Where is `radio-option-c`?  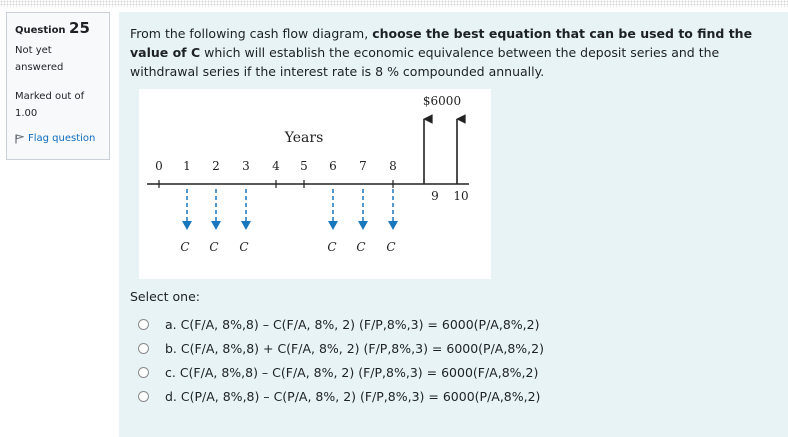 radio-option-c is located at coordinates (143, 372).